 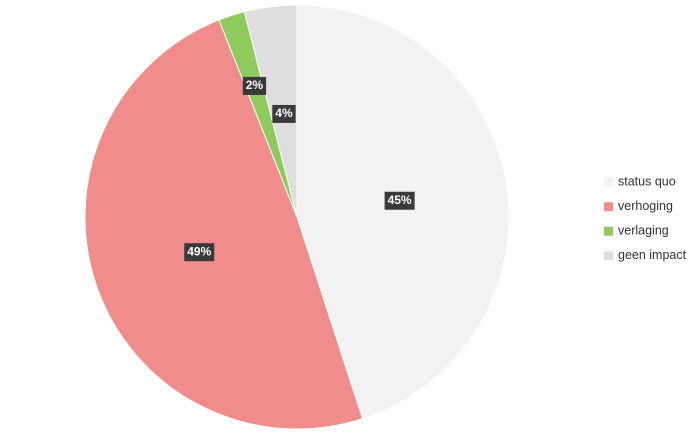 I want to click on legend-label: status quo, so click(x=647, y=182).